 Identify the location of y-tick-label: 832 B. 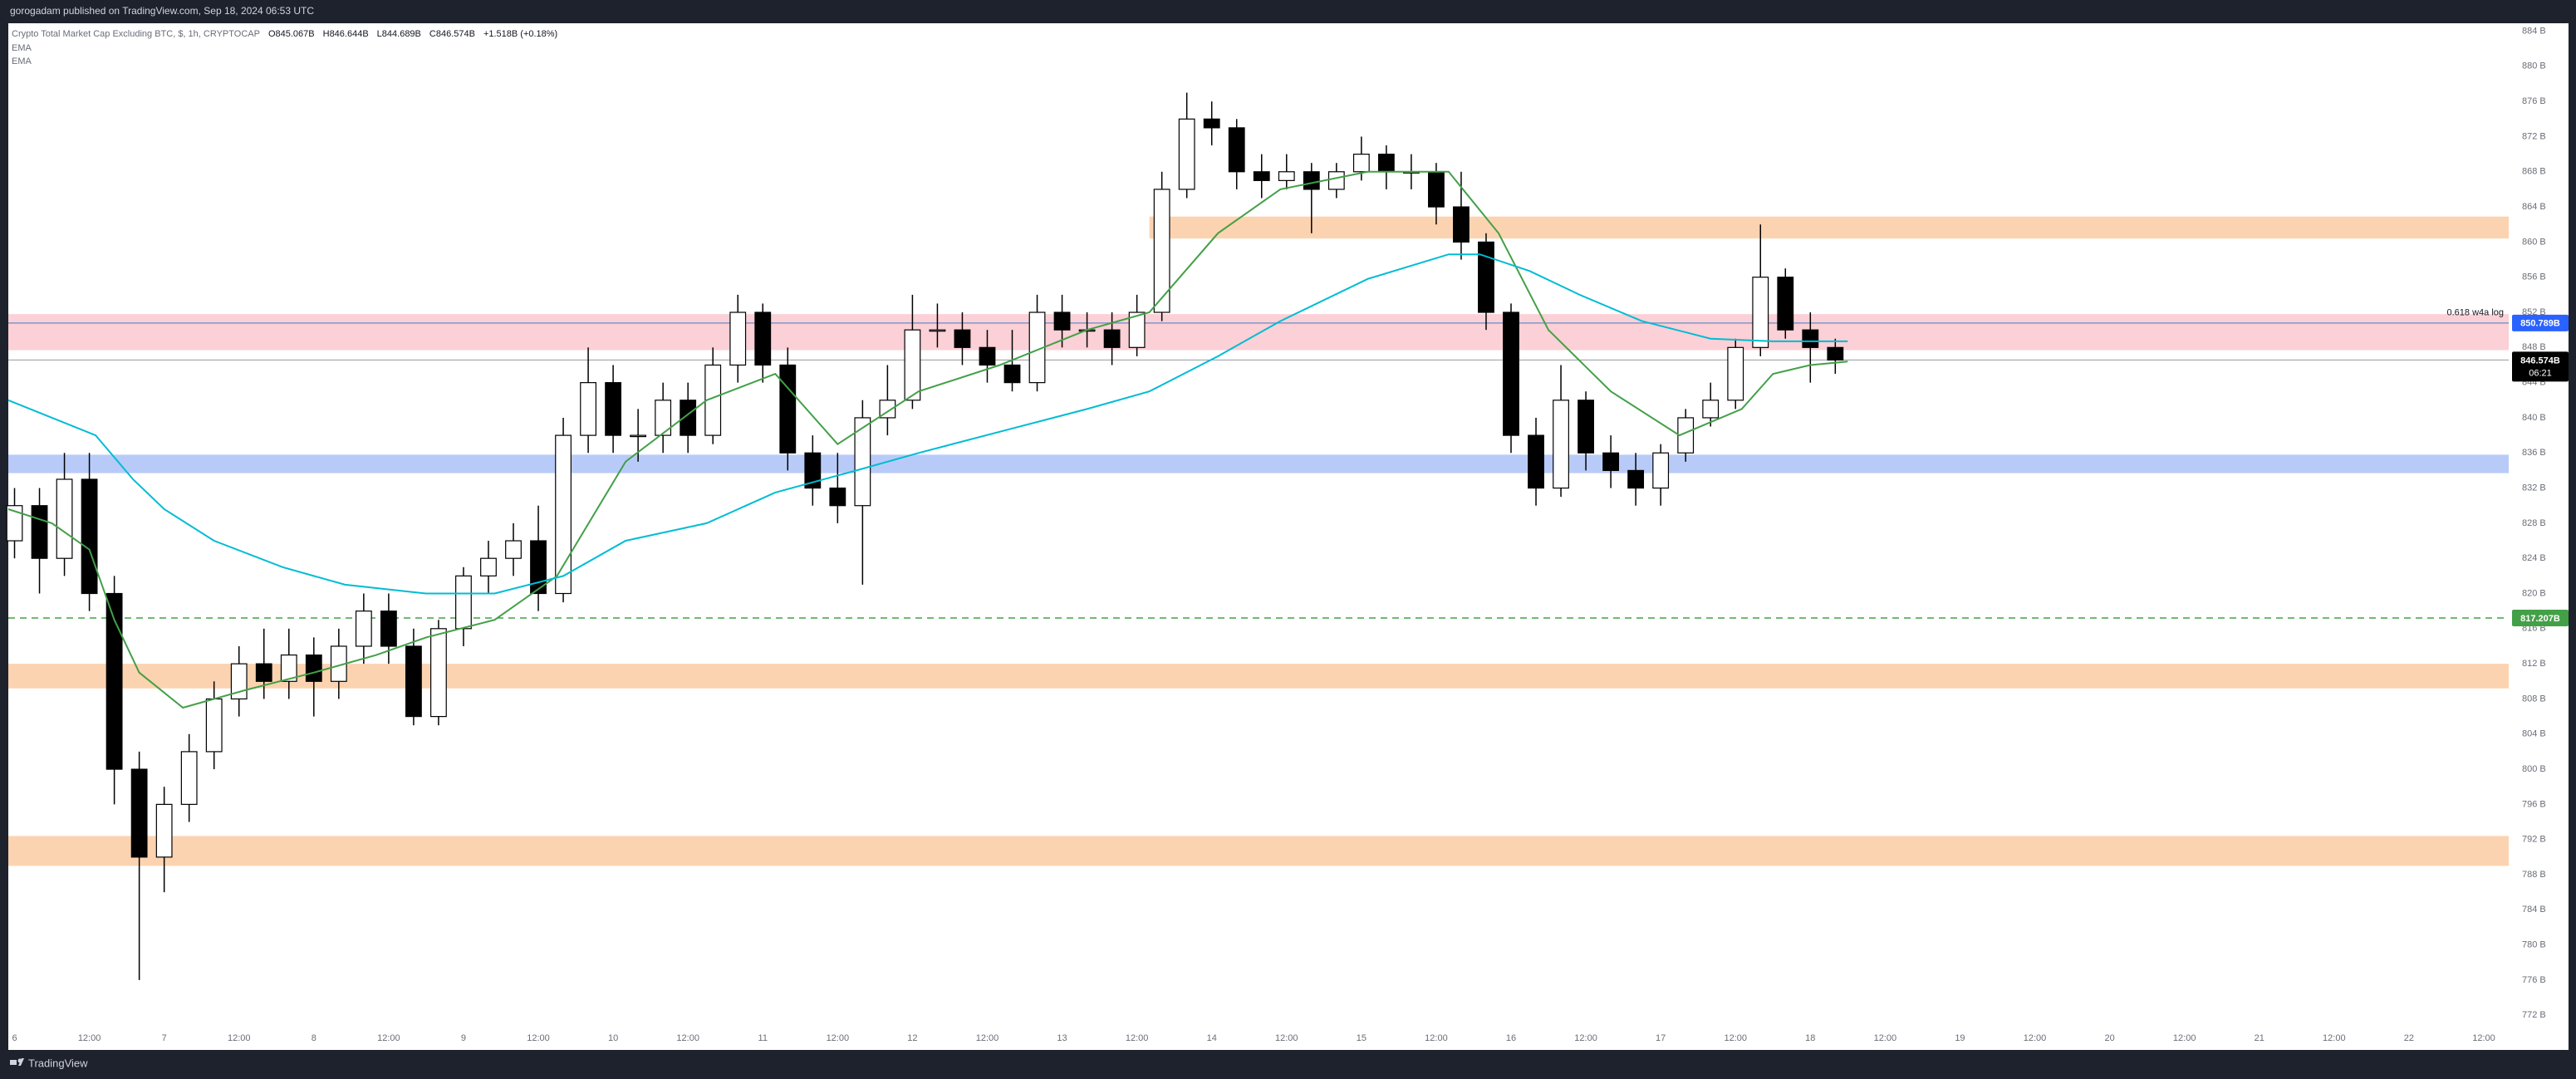
(2534, 488).